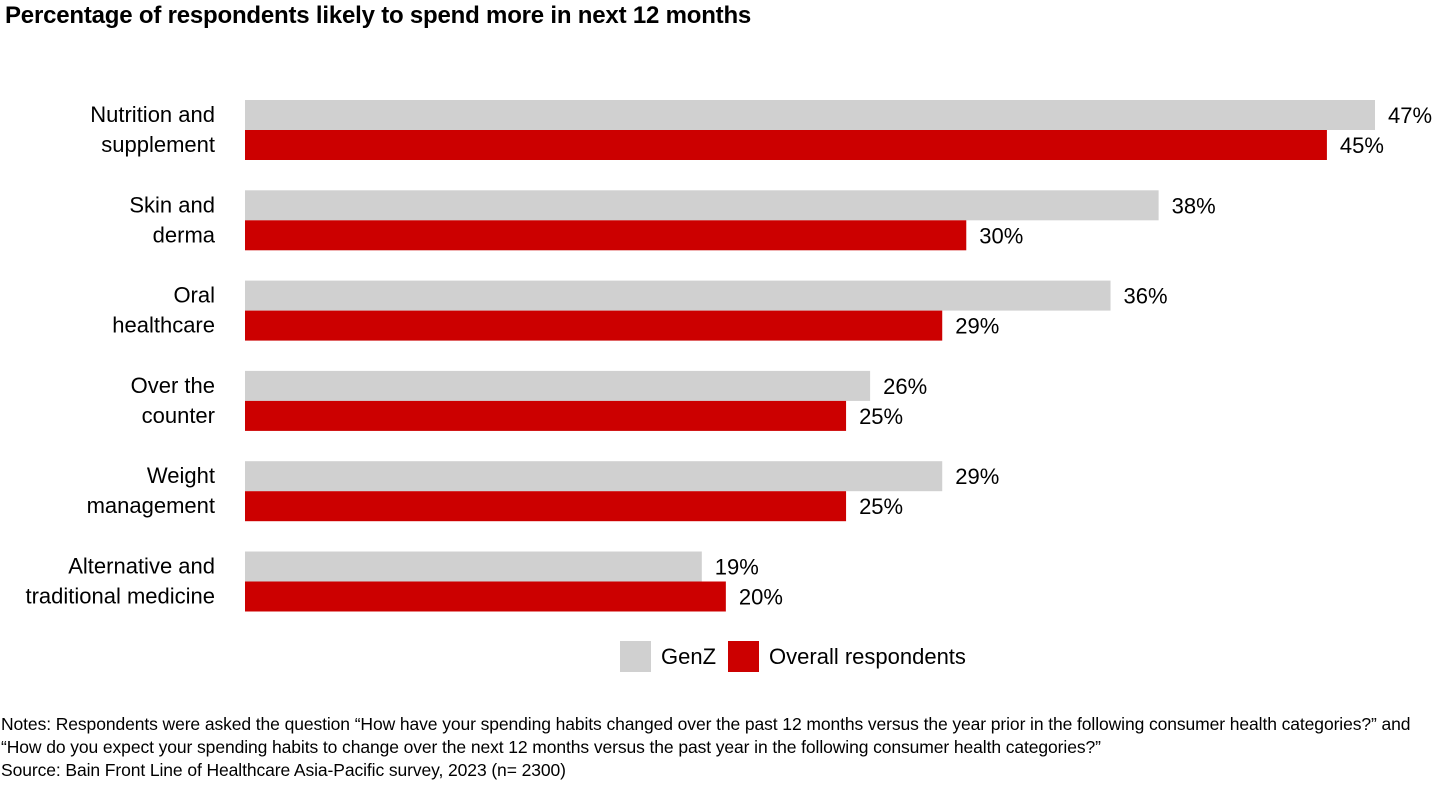  Describe the element at coordinates (867, 656) in the screenshot. I see `legend-label-overall: Overall respondents` at that location.